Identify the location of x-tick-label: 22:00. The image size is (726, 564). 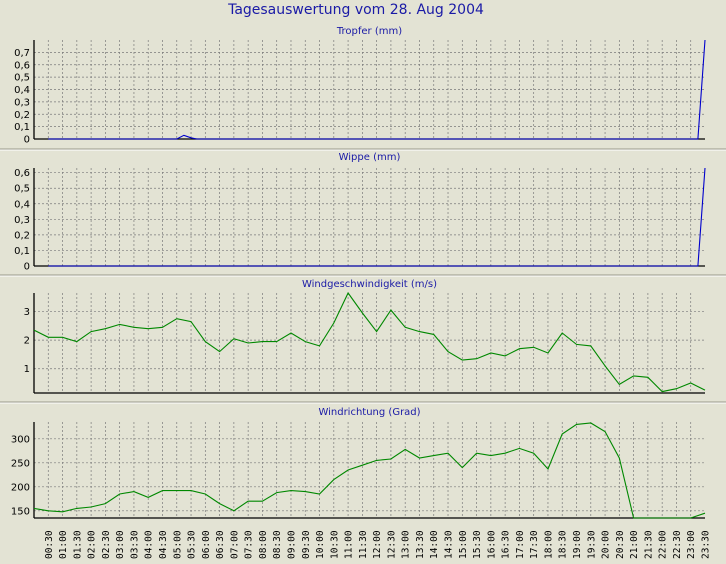
(663, 544).